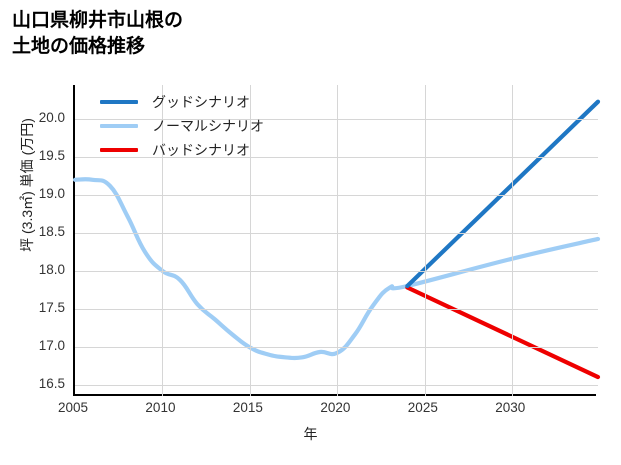 The image size is (621, 465). I want to click on legend-item: ノーマルシナリオ, so click(215, 126).